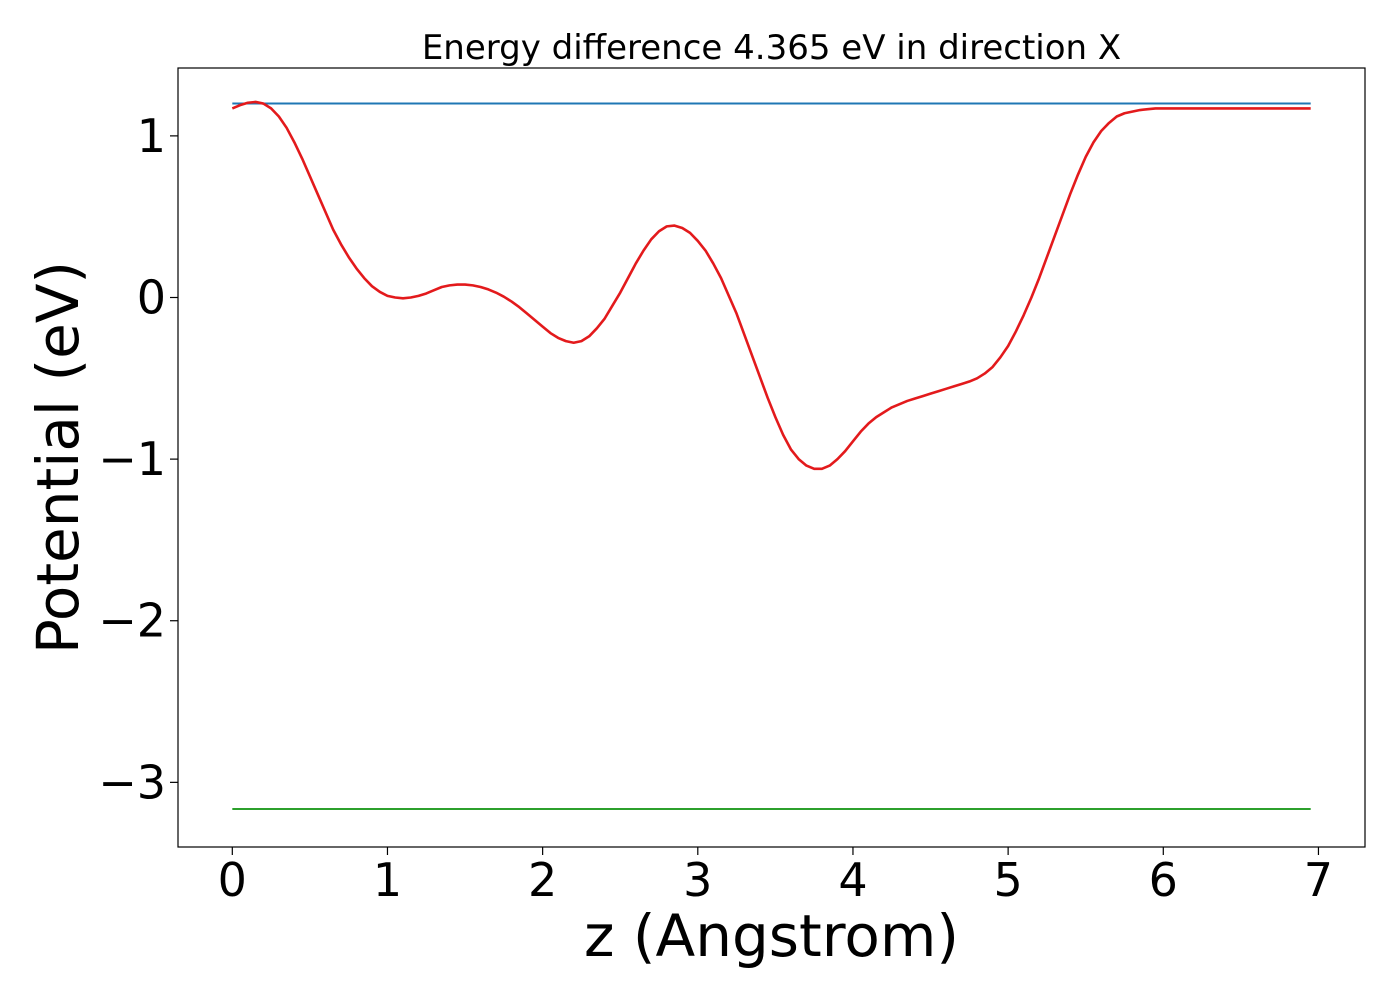 Image resolution: width=1400 pixels, height=1000 pixels. I want to click on x-tick-label: 3, so click(697, 880).